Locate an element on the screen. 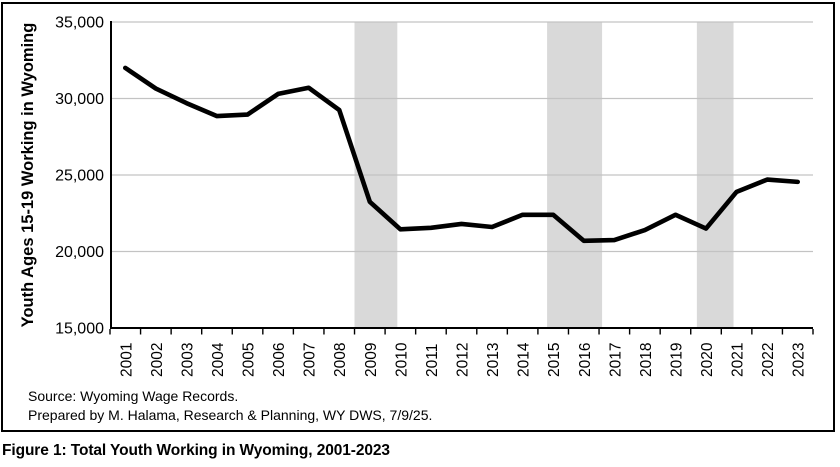  x-tick-label-2015: 2015 is located at coordinates (554, 360).